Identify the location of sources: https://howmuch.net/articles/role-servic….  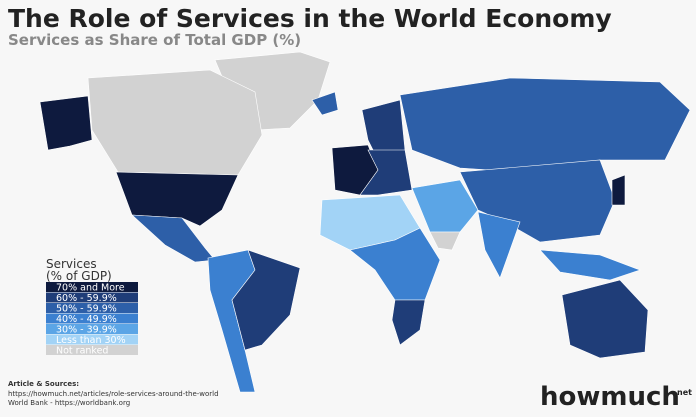
(113, 398).